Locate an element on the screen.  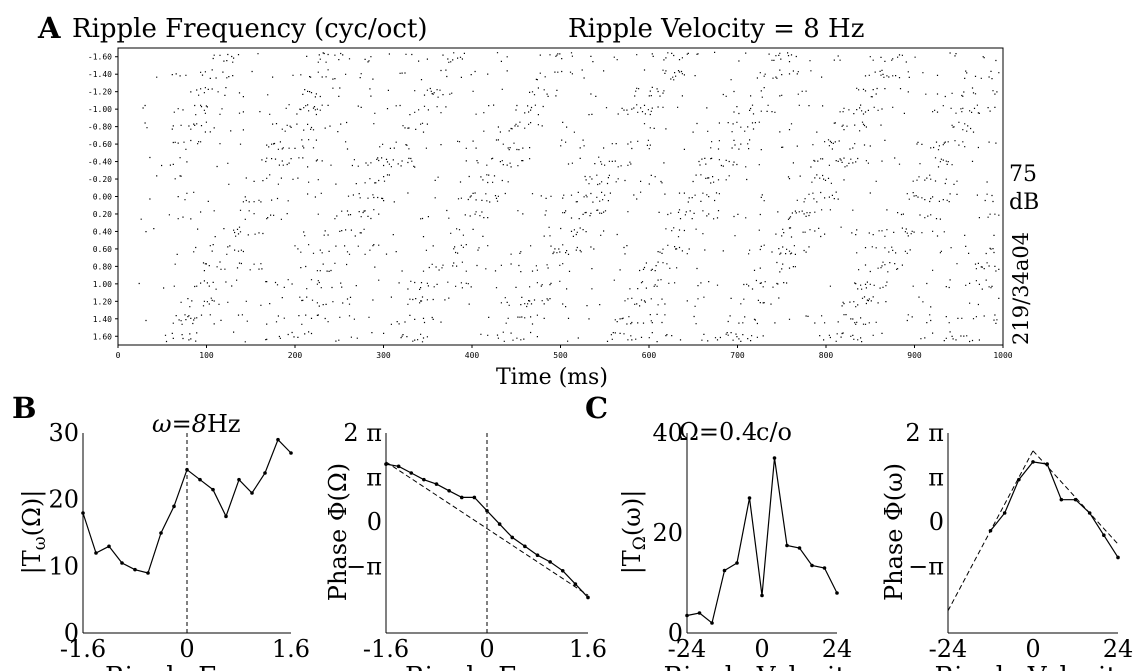
y-tick-label: 30 is located at coordinates (63, 433).